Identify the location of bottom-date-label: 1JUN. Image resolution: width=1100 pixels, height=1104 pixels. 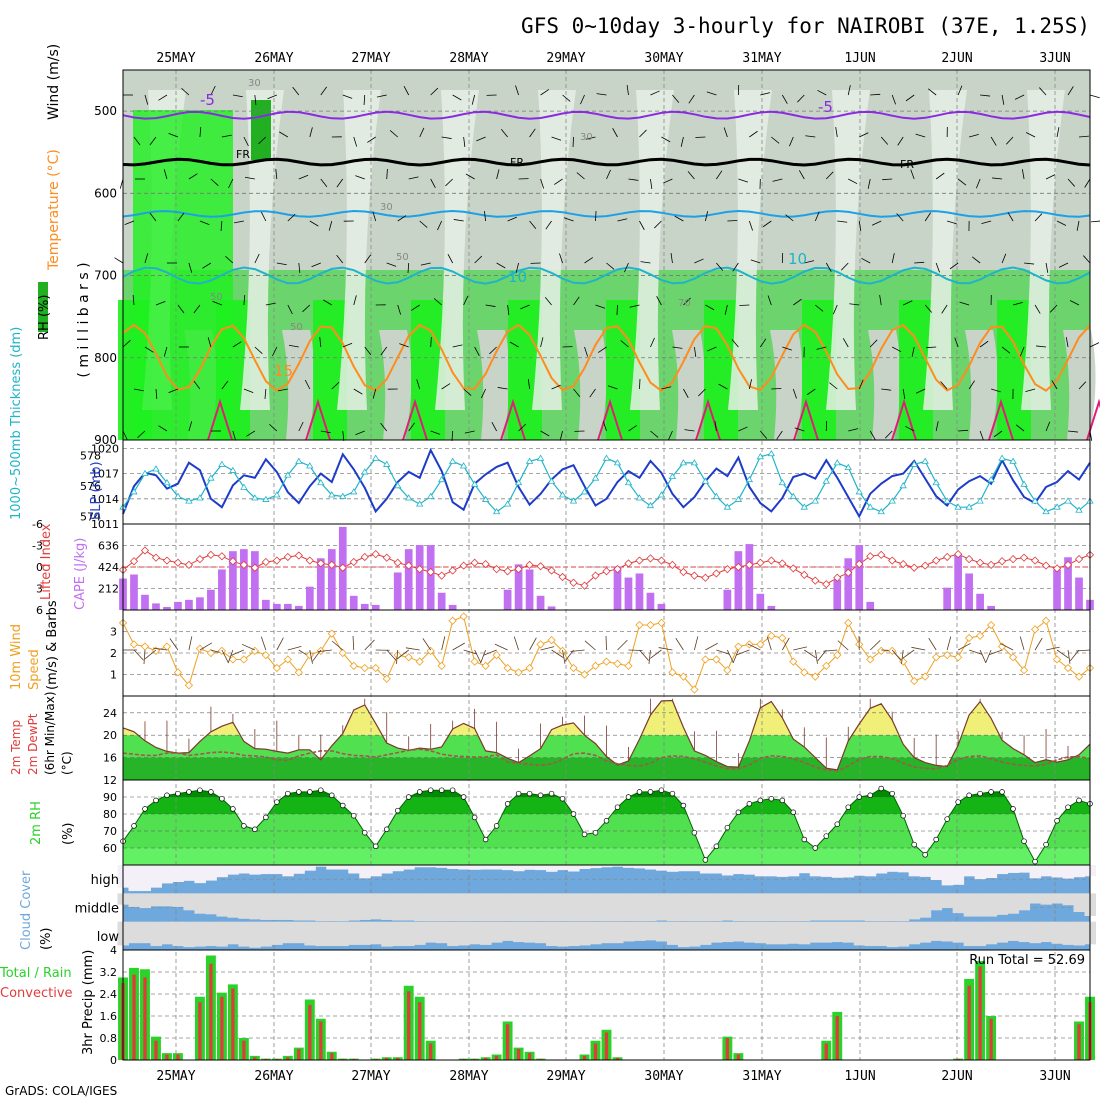
(859, 1076).